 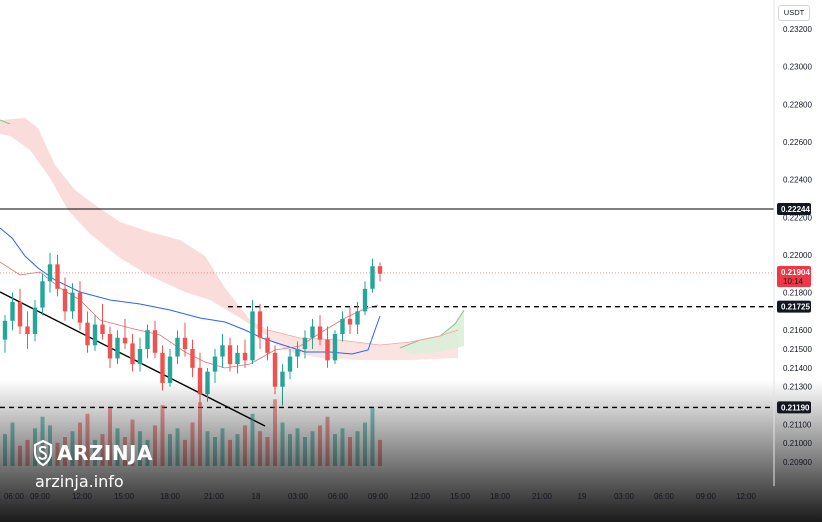 I want to click on y-tick-label: 0.22600, so click(x=797, y=142).